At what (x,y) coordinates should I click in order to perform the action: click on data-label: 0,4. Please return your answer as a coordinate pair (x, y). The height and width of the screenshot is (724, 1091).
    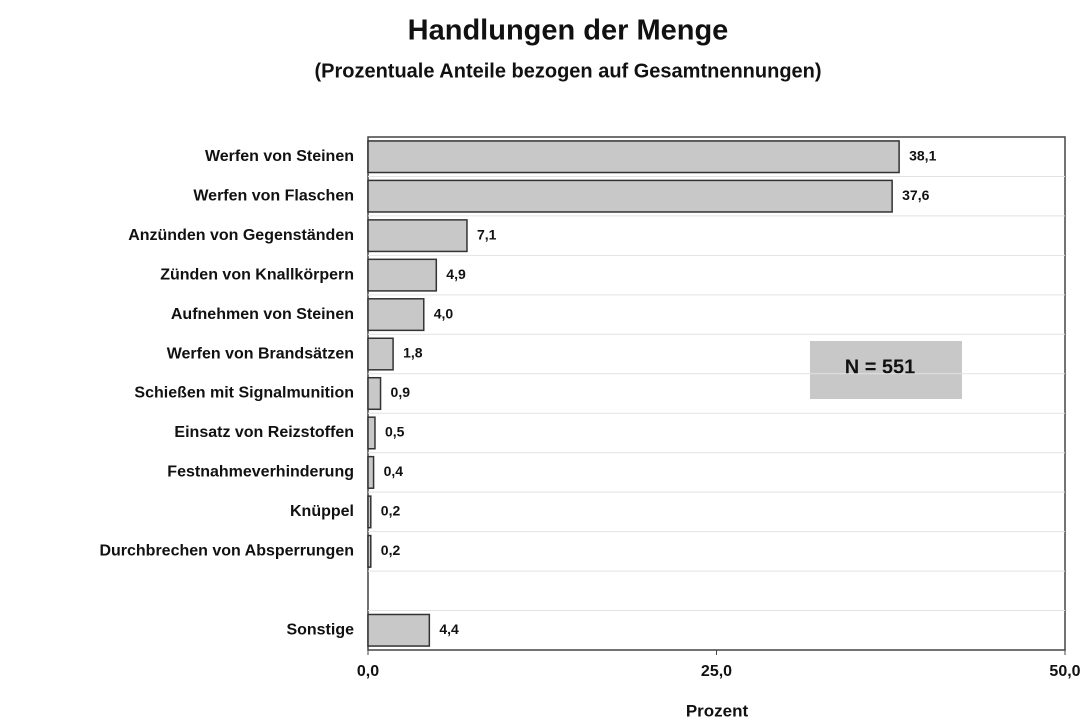
    Looking at the image, I should click on (394, 471).